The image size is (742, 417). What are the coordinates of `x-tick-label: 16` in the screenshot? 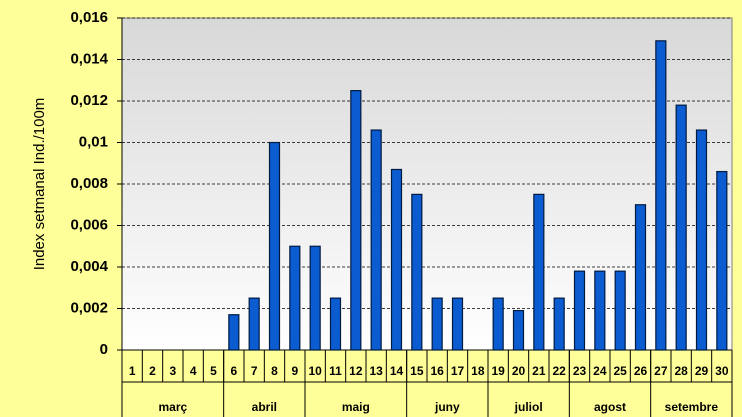 It's located at (437, 371).